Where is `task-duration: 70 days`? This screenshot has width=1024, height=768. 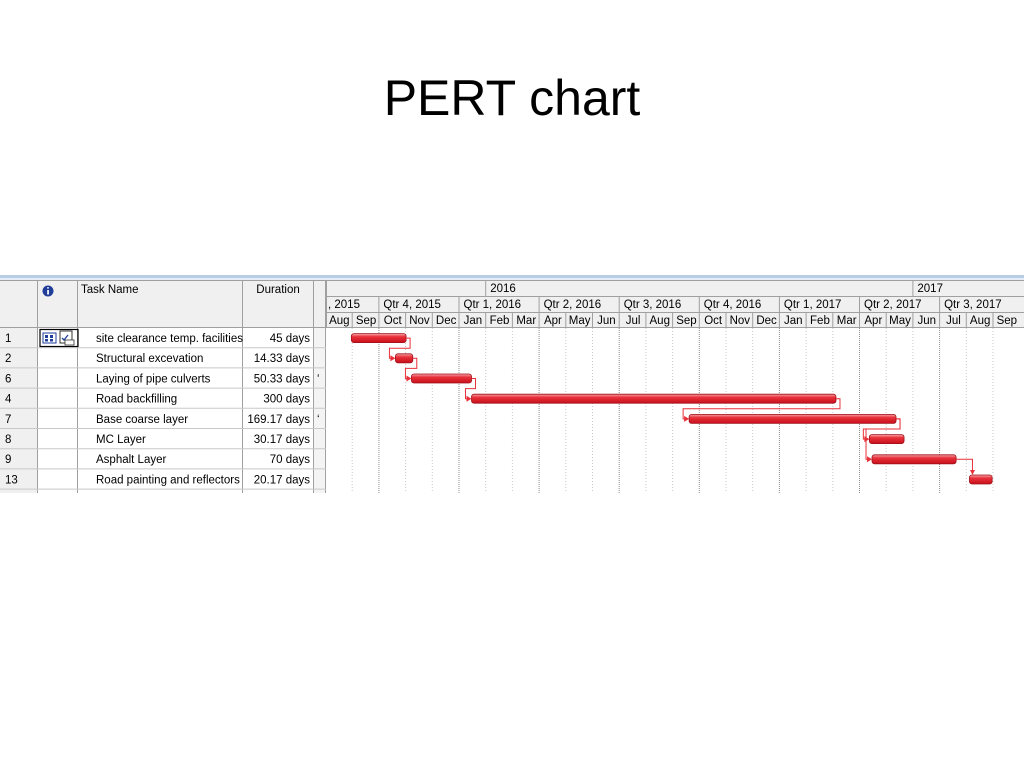
task-duration: 70 days is located at coordinates (290, 460).